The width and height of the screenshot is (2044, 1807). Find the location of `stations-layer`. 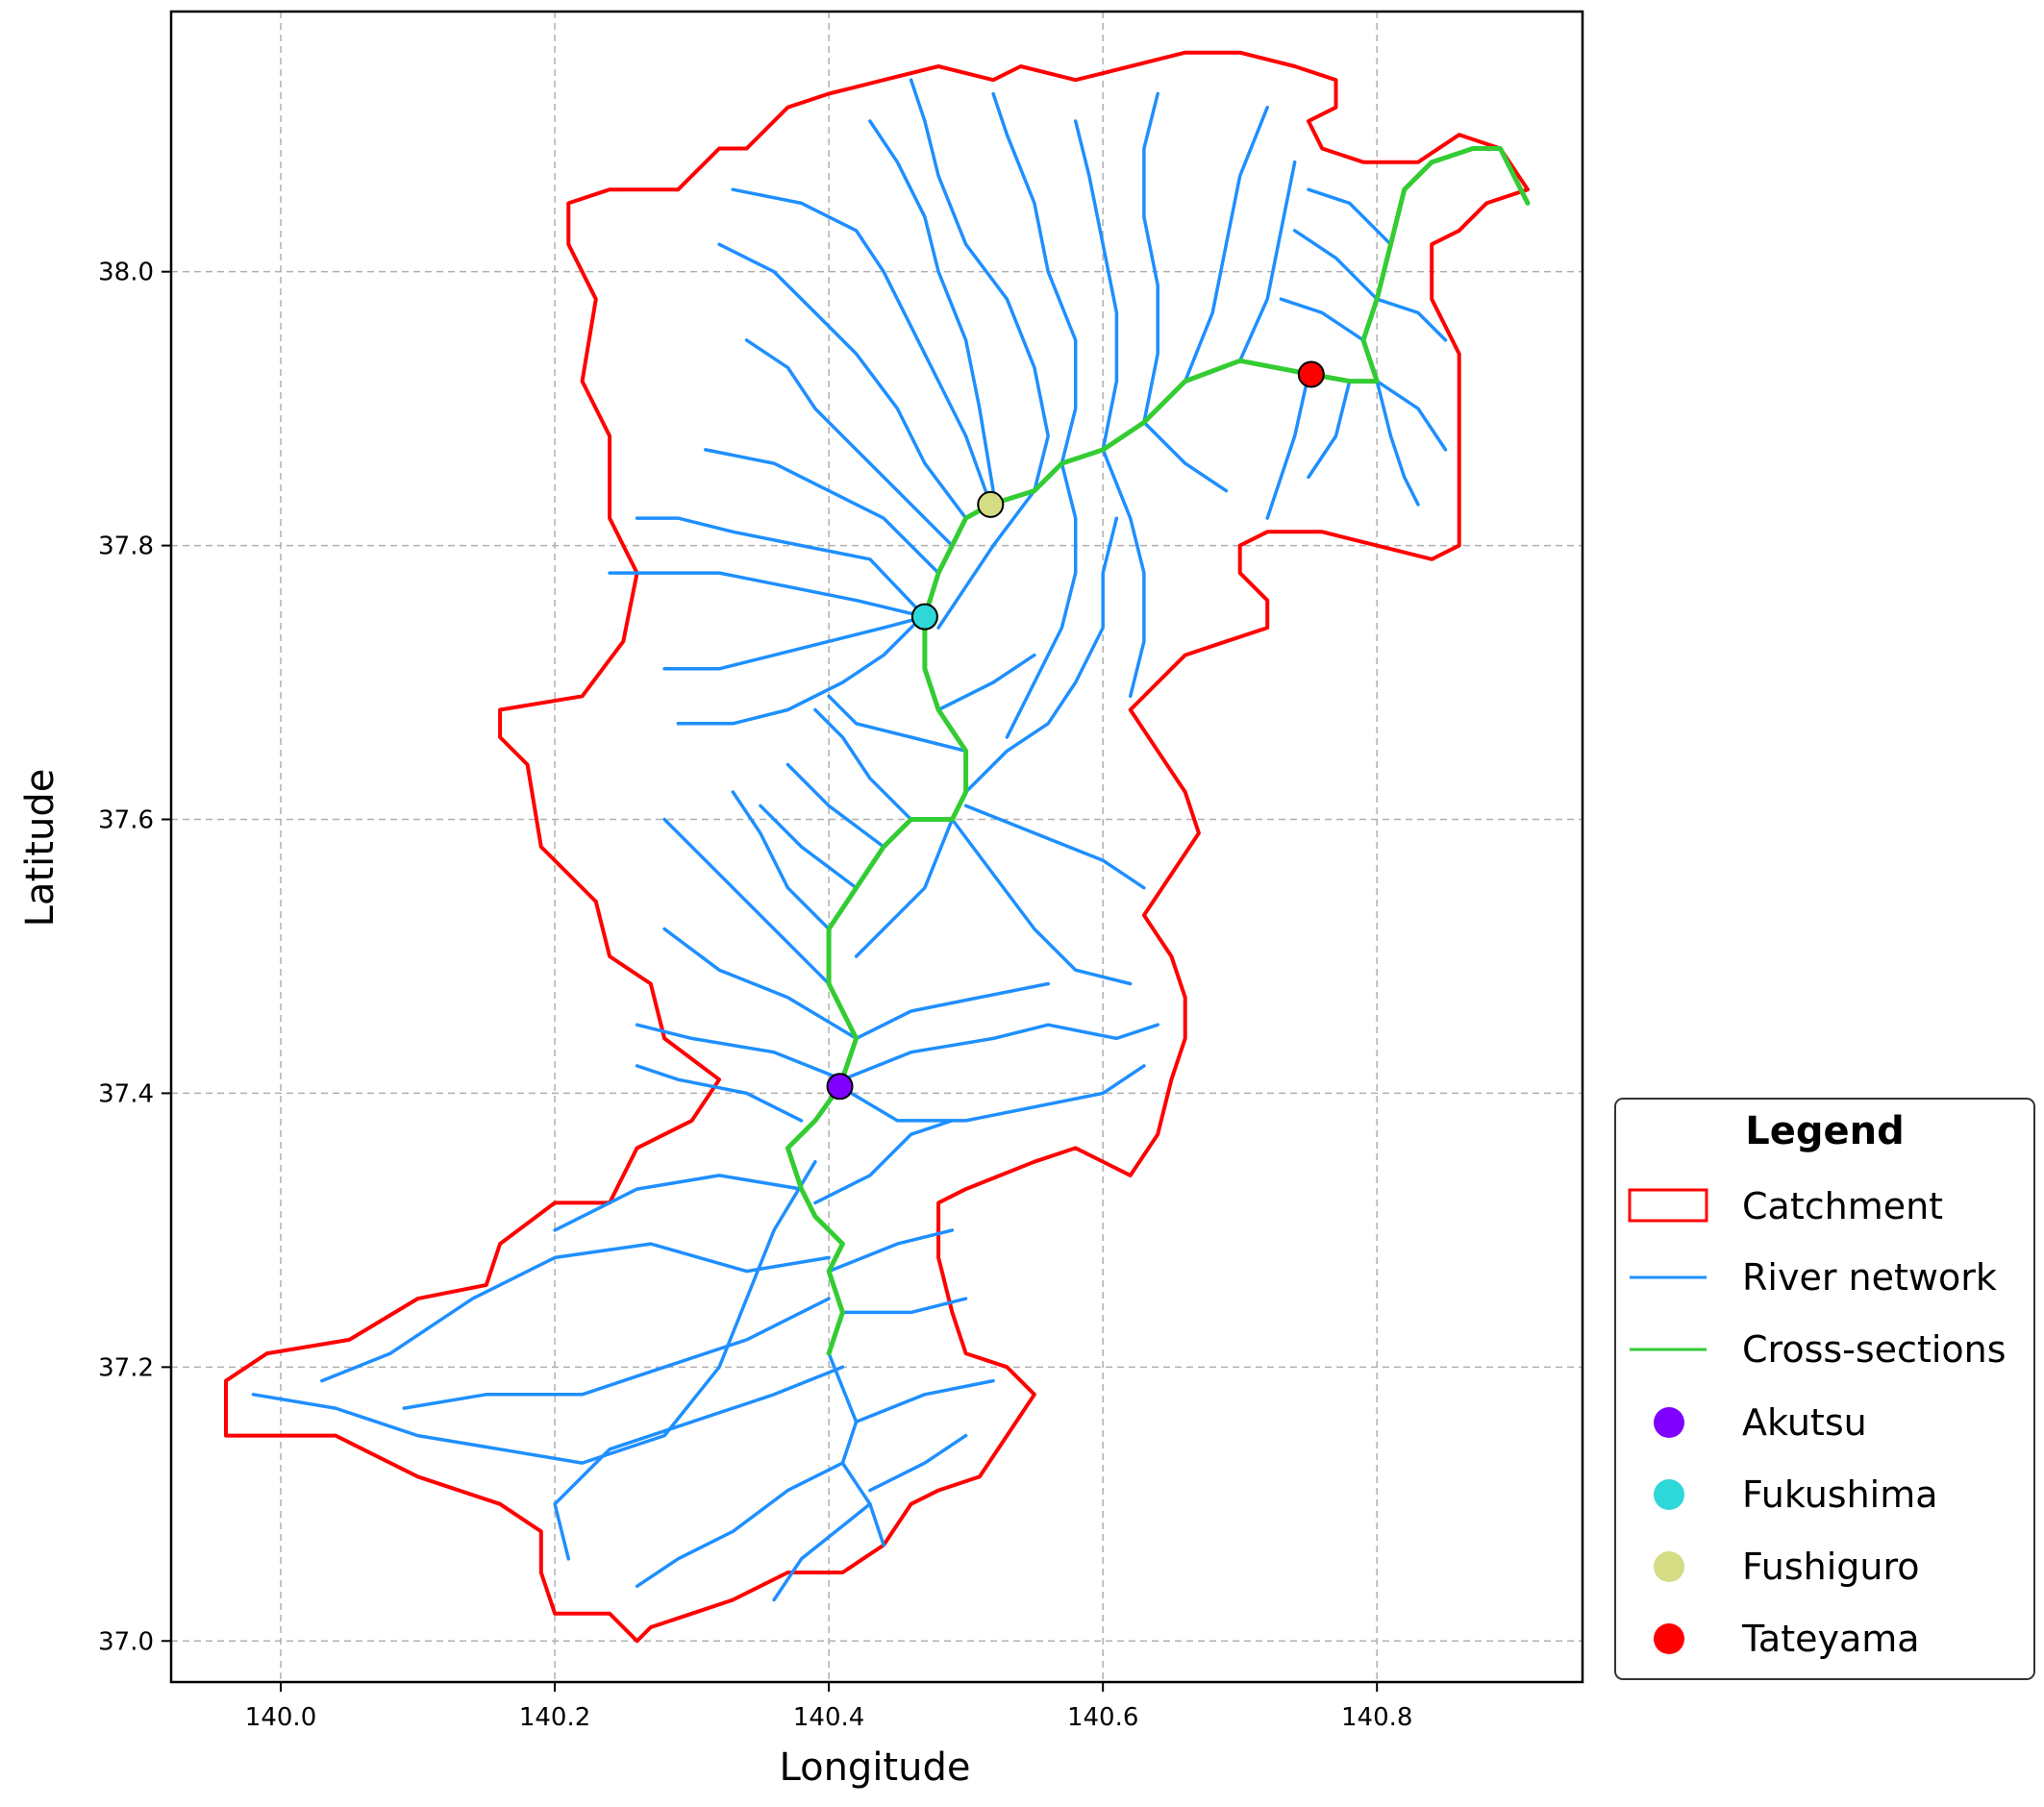

stations-layer is located at coordinates (1075, 731).